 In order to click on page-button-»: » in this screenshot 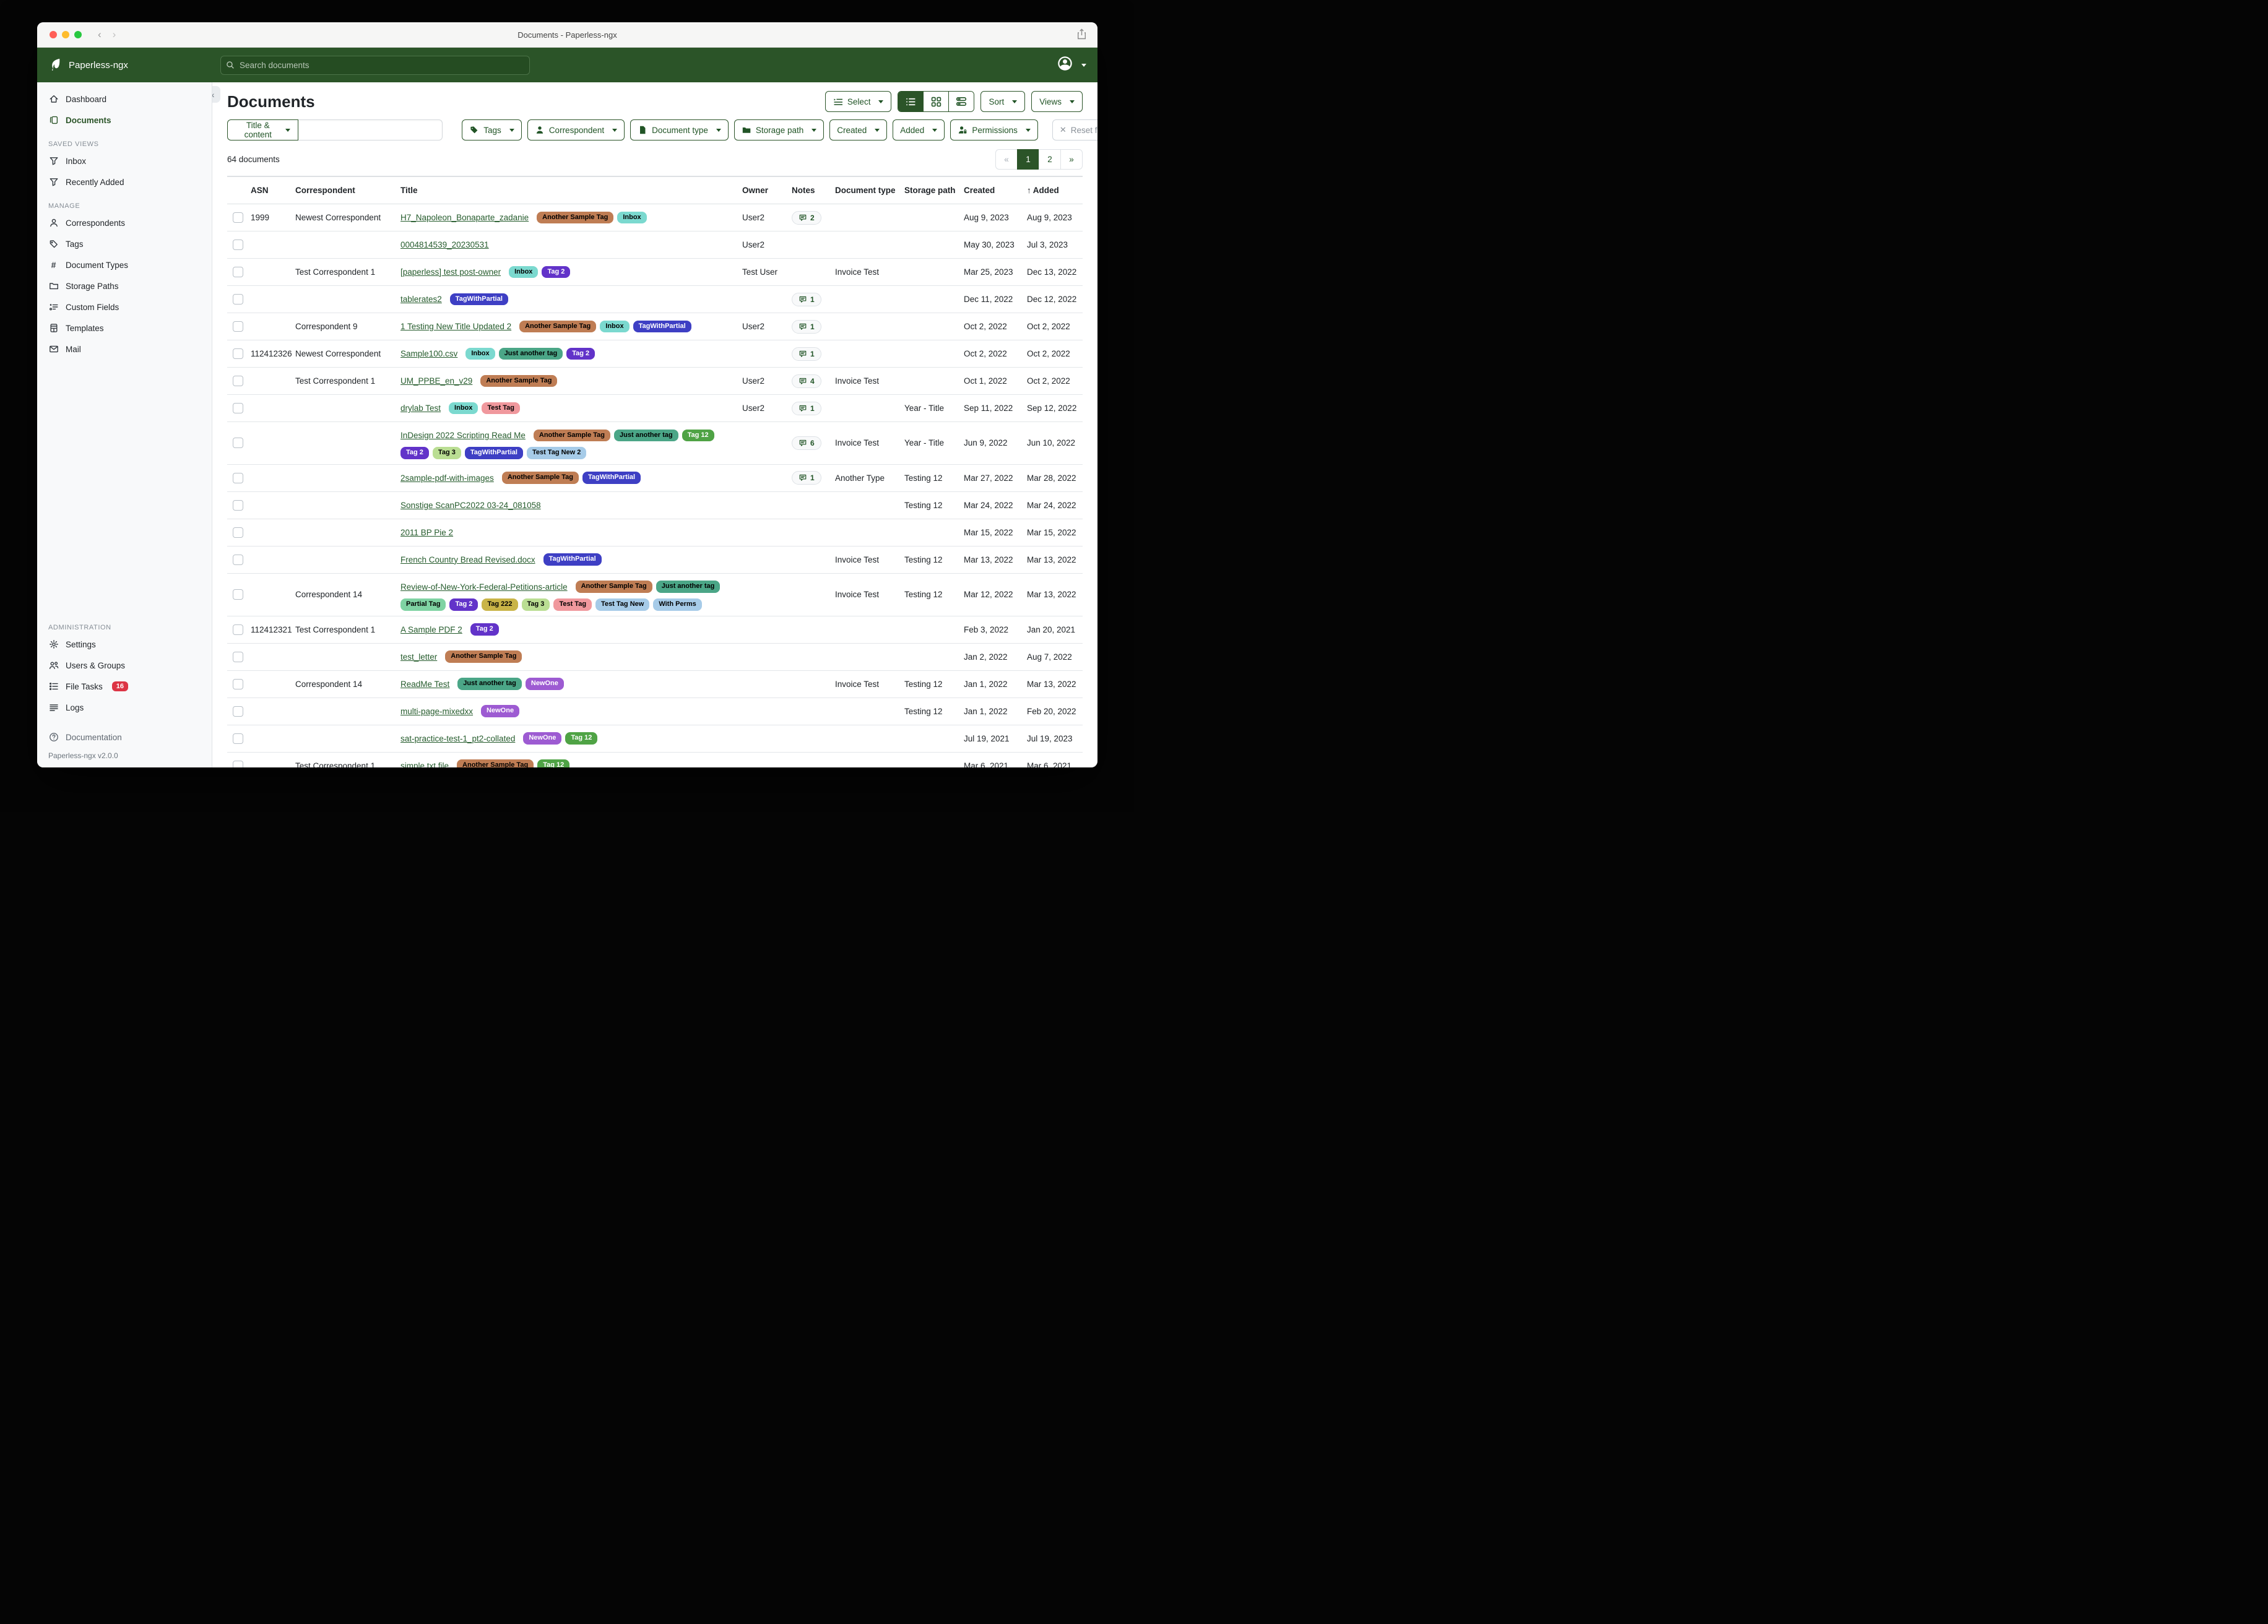, I will do `click(1071, 159)`.